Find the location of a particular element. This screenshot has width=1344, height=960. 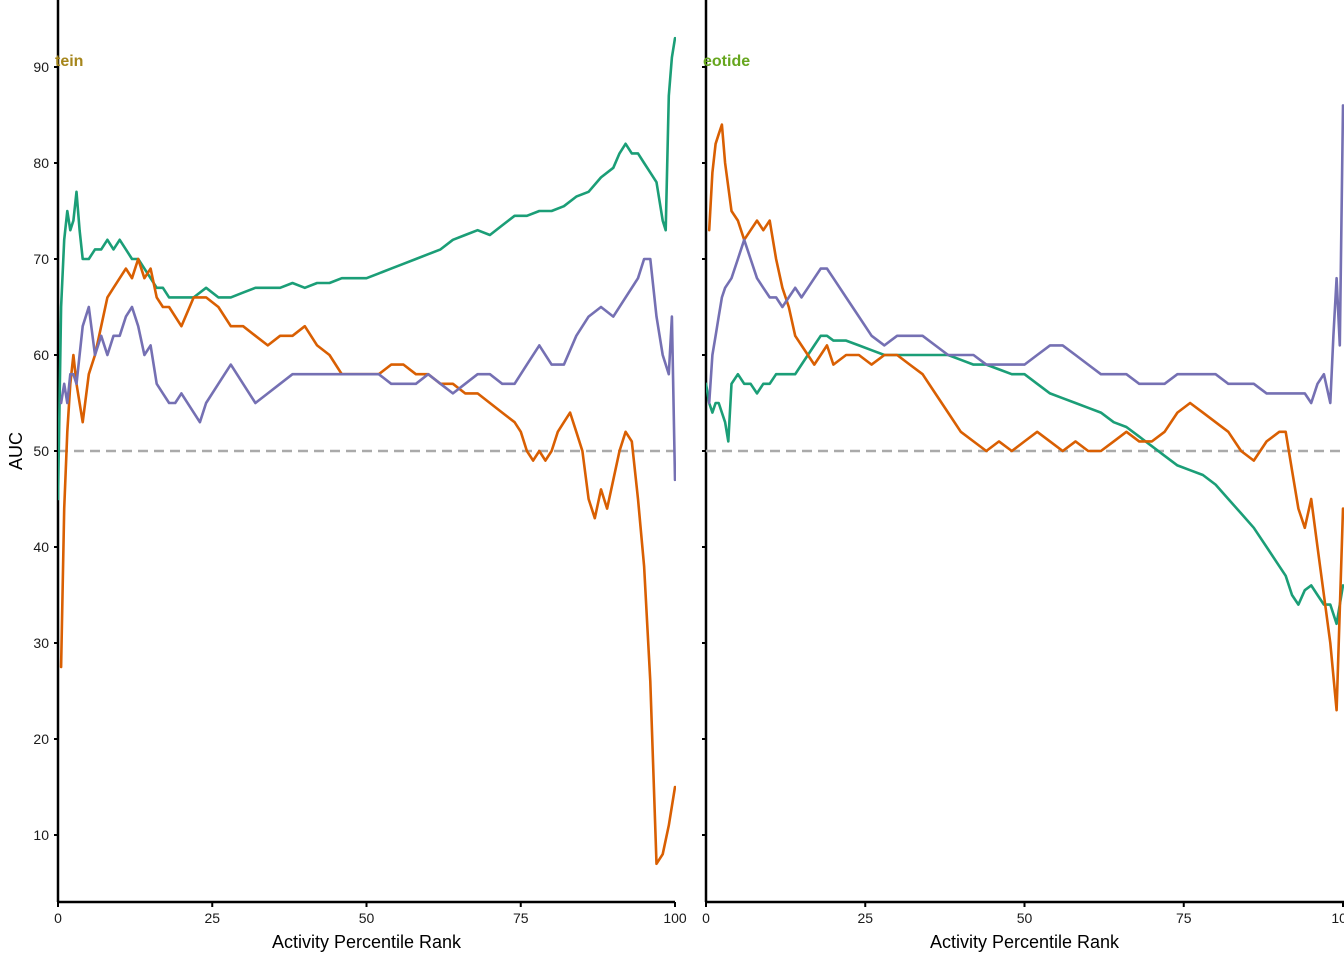

y-tick-label: 60 is located at coordinates (41, 355).